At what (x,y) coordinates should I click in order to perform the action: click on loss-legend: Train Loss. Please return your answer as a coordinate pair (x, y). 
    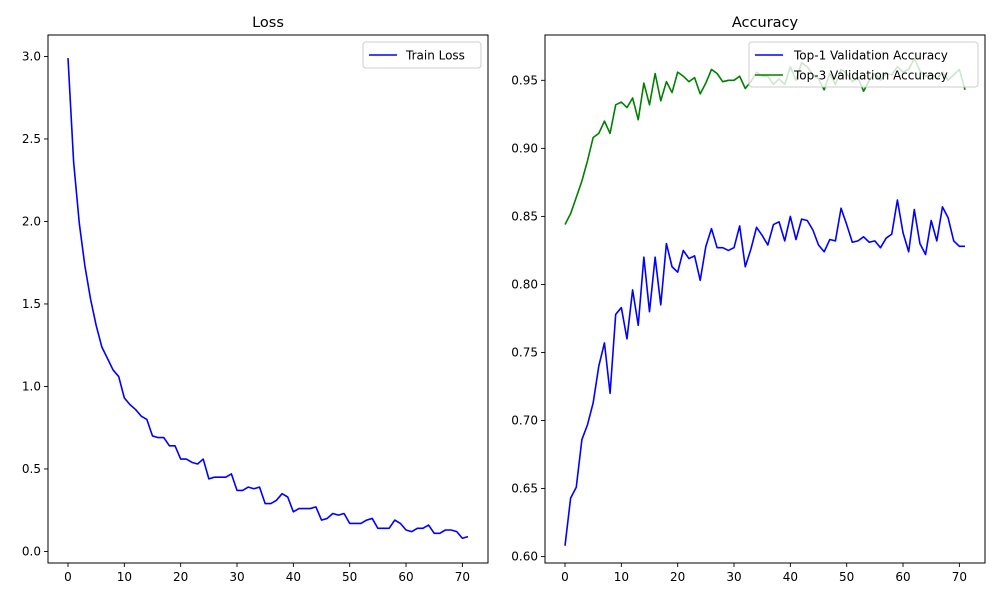
    Looking at the image, I should click on (422, 55).